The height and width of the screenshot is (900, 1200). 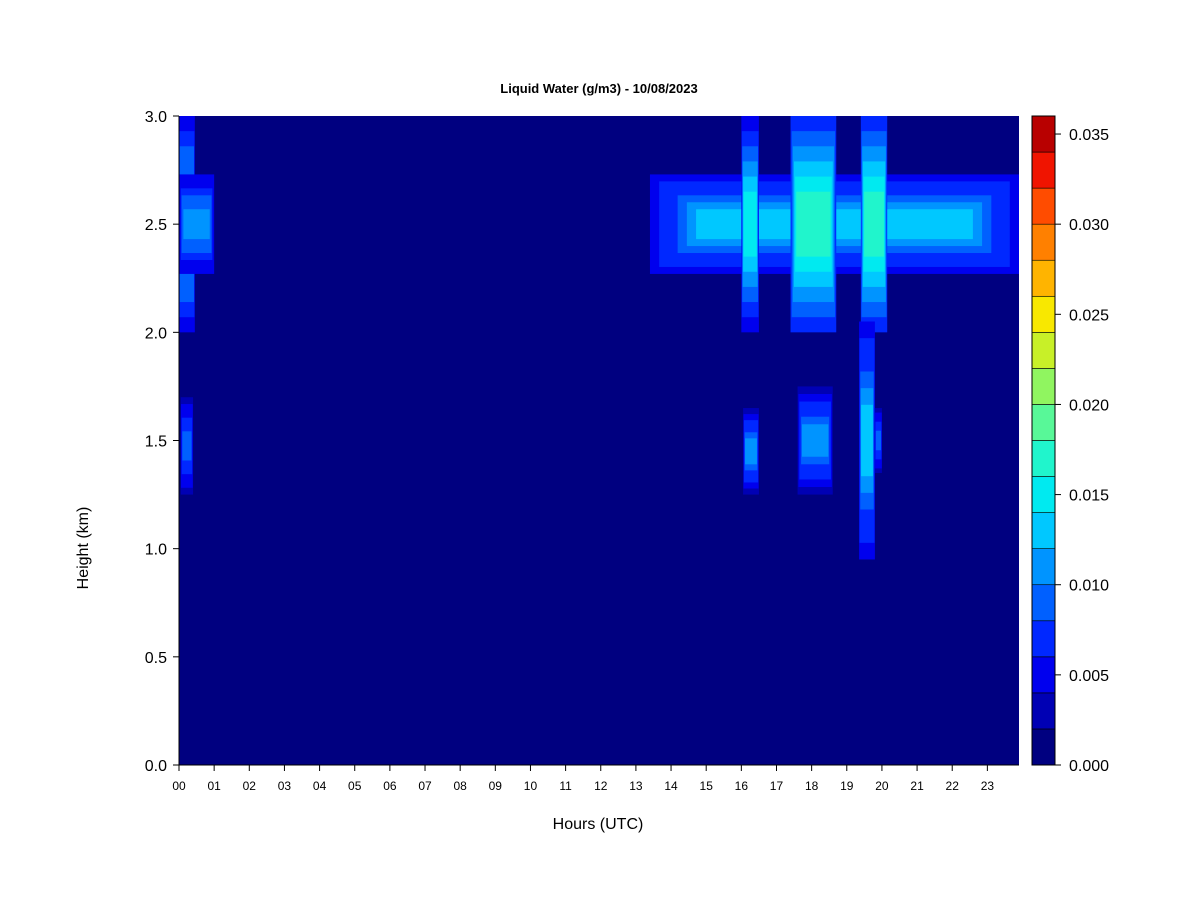 I want to click on x-tick-label: 15, so click(x=707, y=786).